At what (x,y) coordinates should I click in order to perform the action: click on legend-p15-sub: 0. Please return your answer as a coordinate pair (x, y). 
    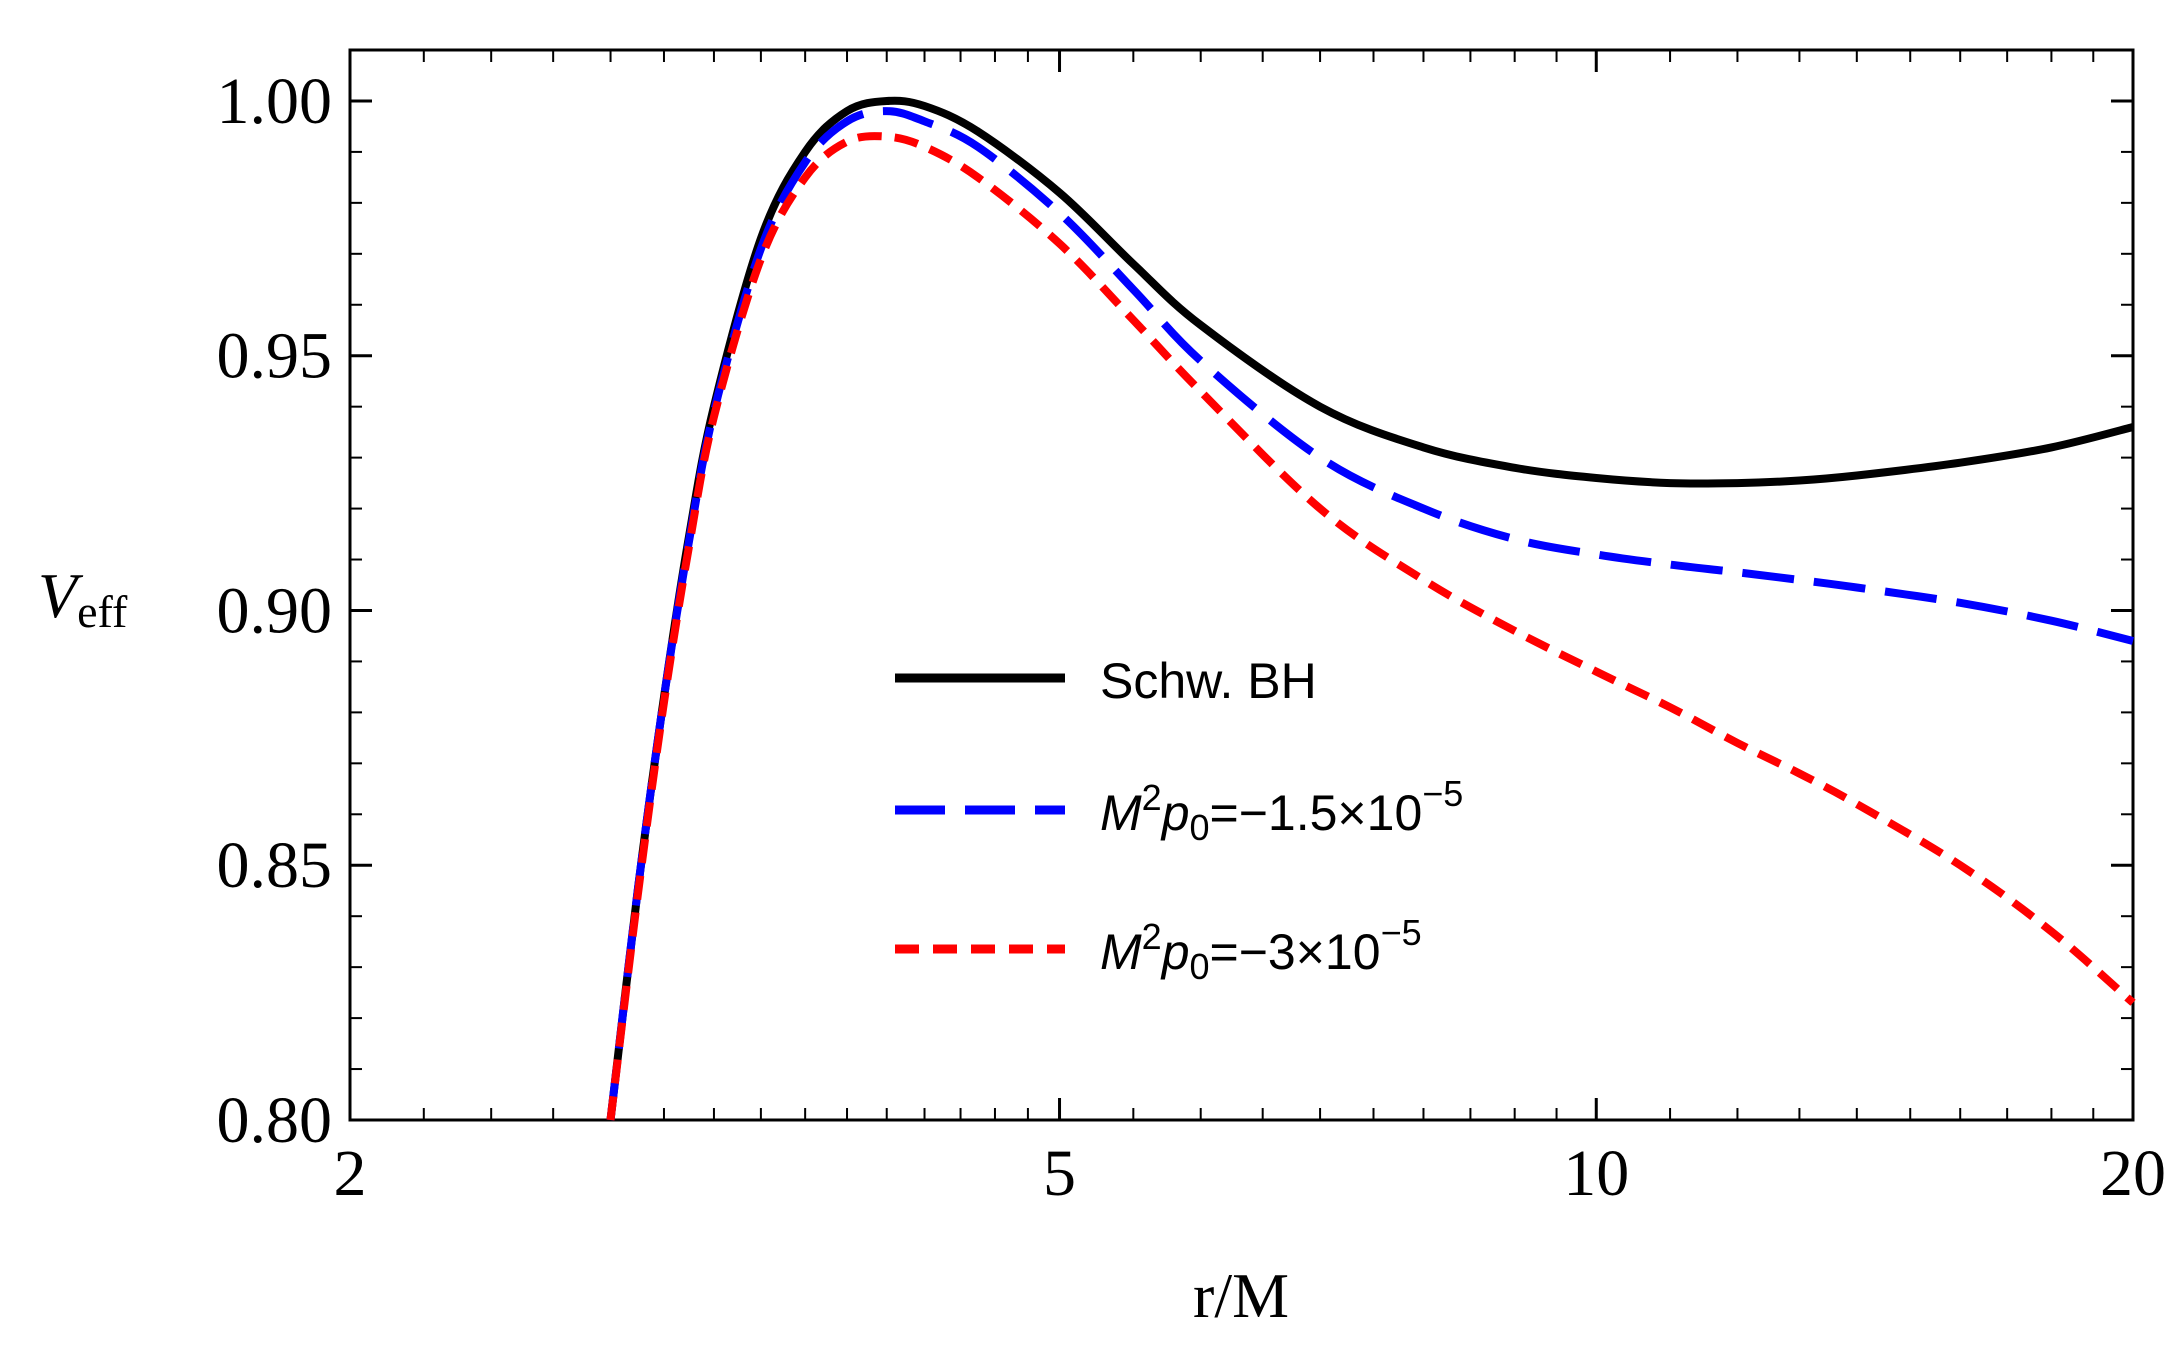
    Looking at the image, I should click on (1200, 827).